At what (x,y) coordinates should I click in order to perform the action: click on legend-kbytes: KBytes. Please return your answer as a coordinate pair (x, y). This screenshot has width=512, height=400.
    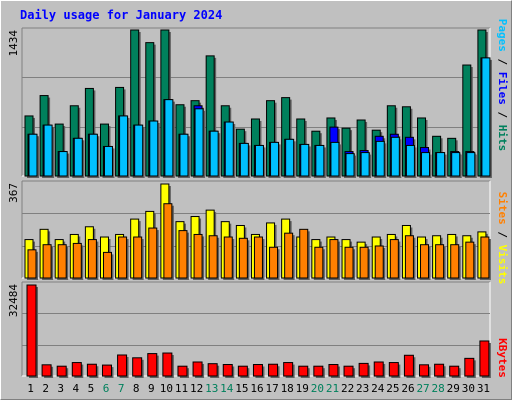
    Looking at the image, I should click on (502, 358).